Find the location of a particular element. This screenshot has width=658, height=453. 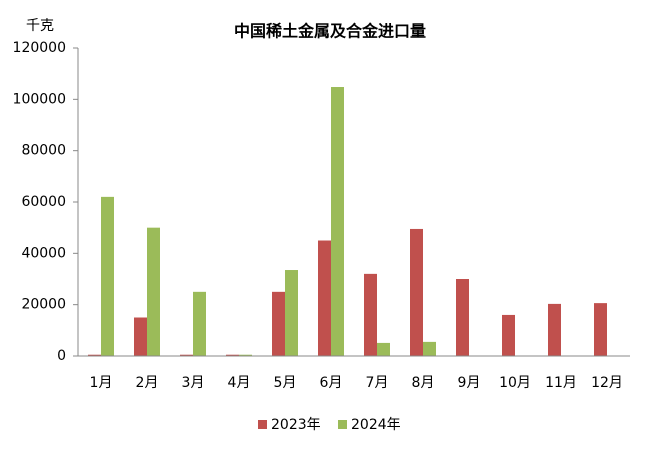

x-tick-label: 8月 is located at coordinates (423, 383).